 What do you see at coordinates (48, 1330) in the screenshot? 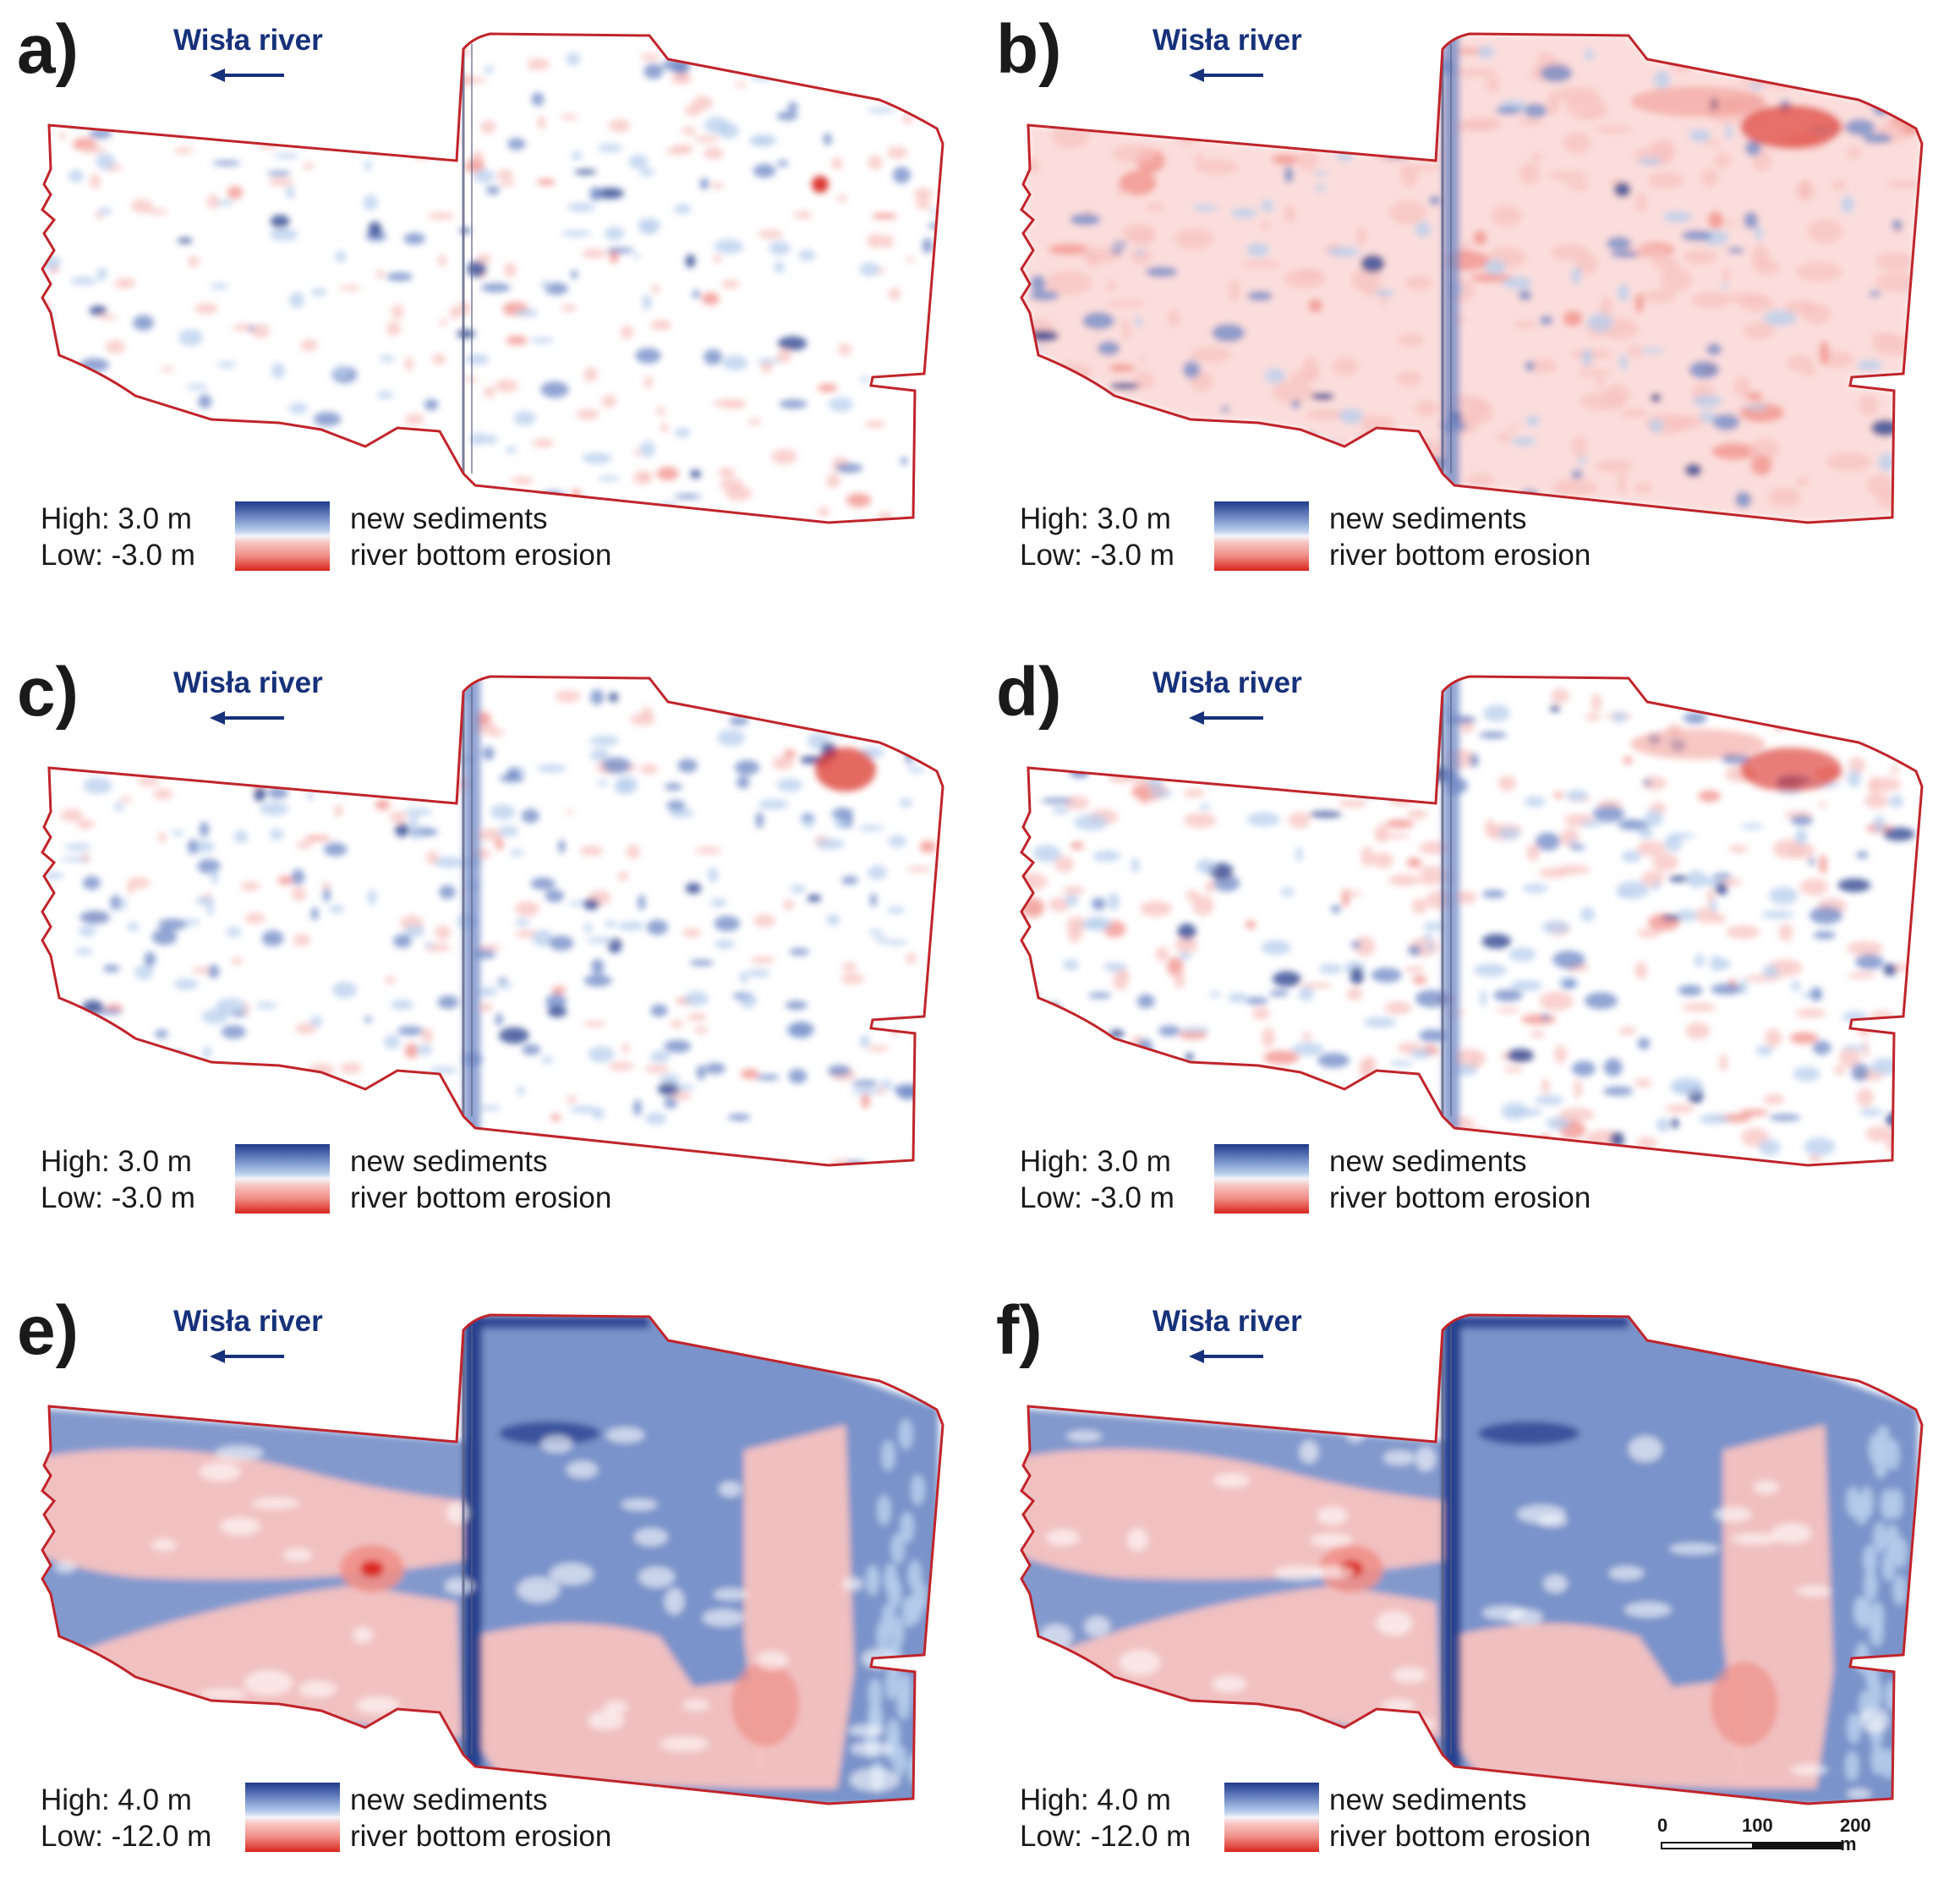
I see `panel-label: e)` at bounding box center [48, 1330].